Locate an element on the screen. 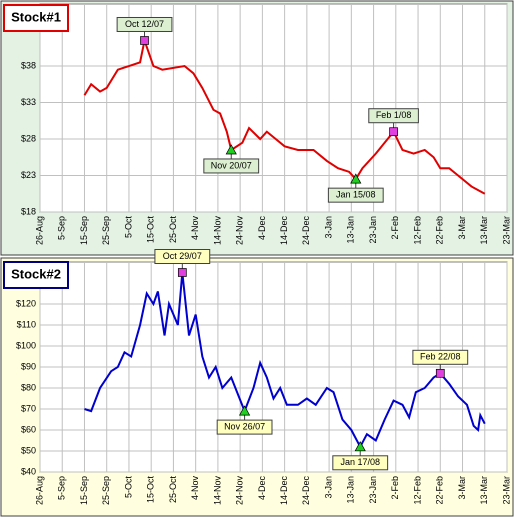 The height and width of the screenshot is (517, 514). y-tick-label: $100 is located at coordinates (26, 345).